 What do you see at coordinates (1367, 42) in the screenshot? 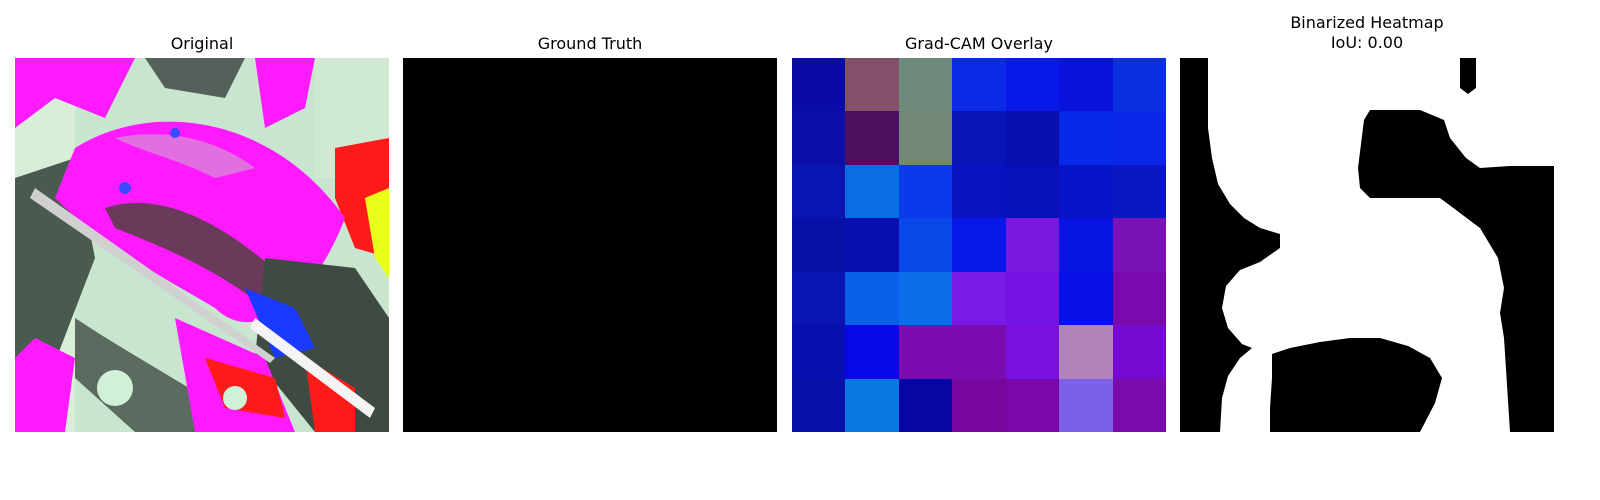
I see `binarized-iou-label: IoU: 0.00` at bounding box center [1367, 42].